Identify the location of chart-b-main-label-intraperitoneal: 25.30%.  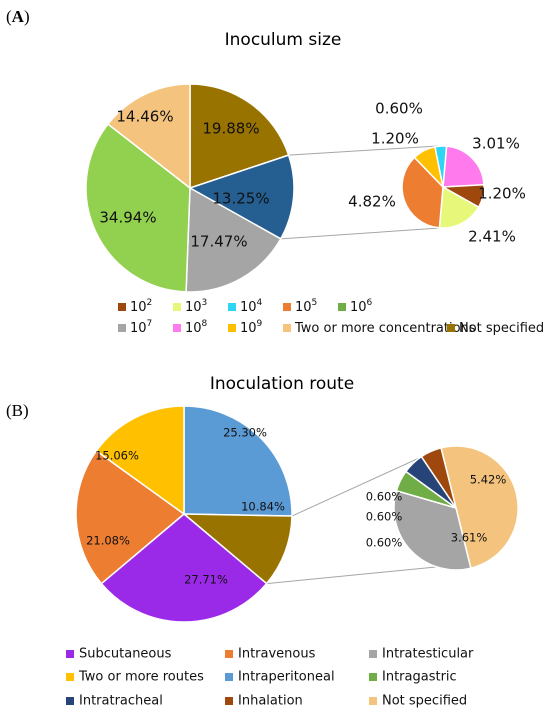
(245, 433).